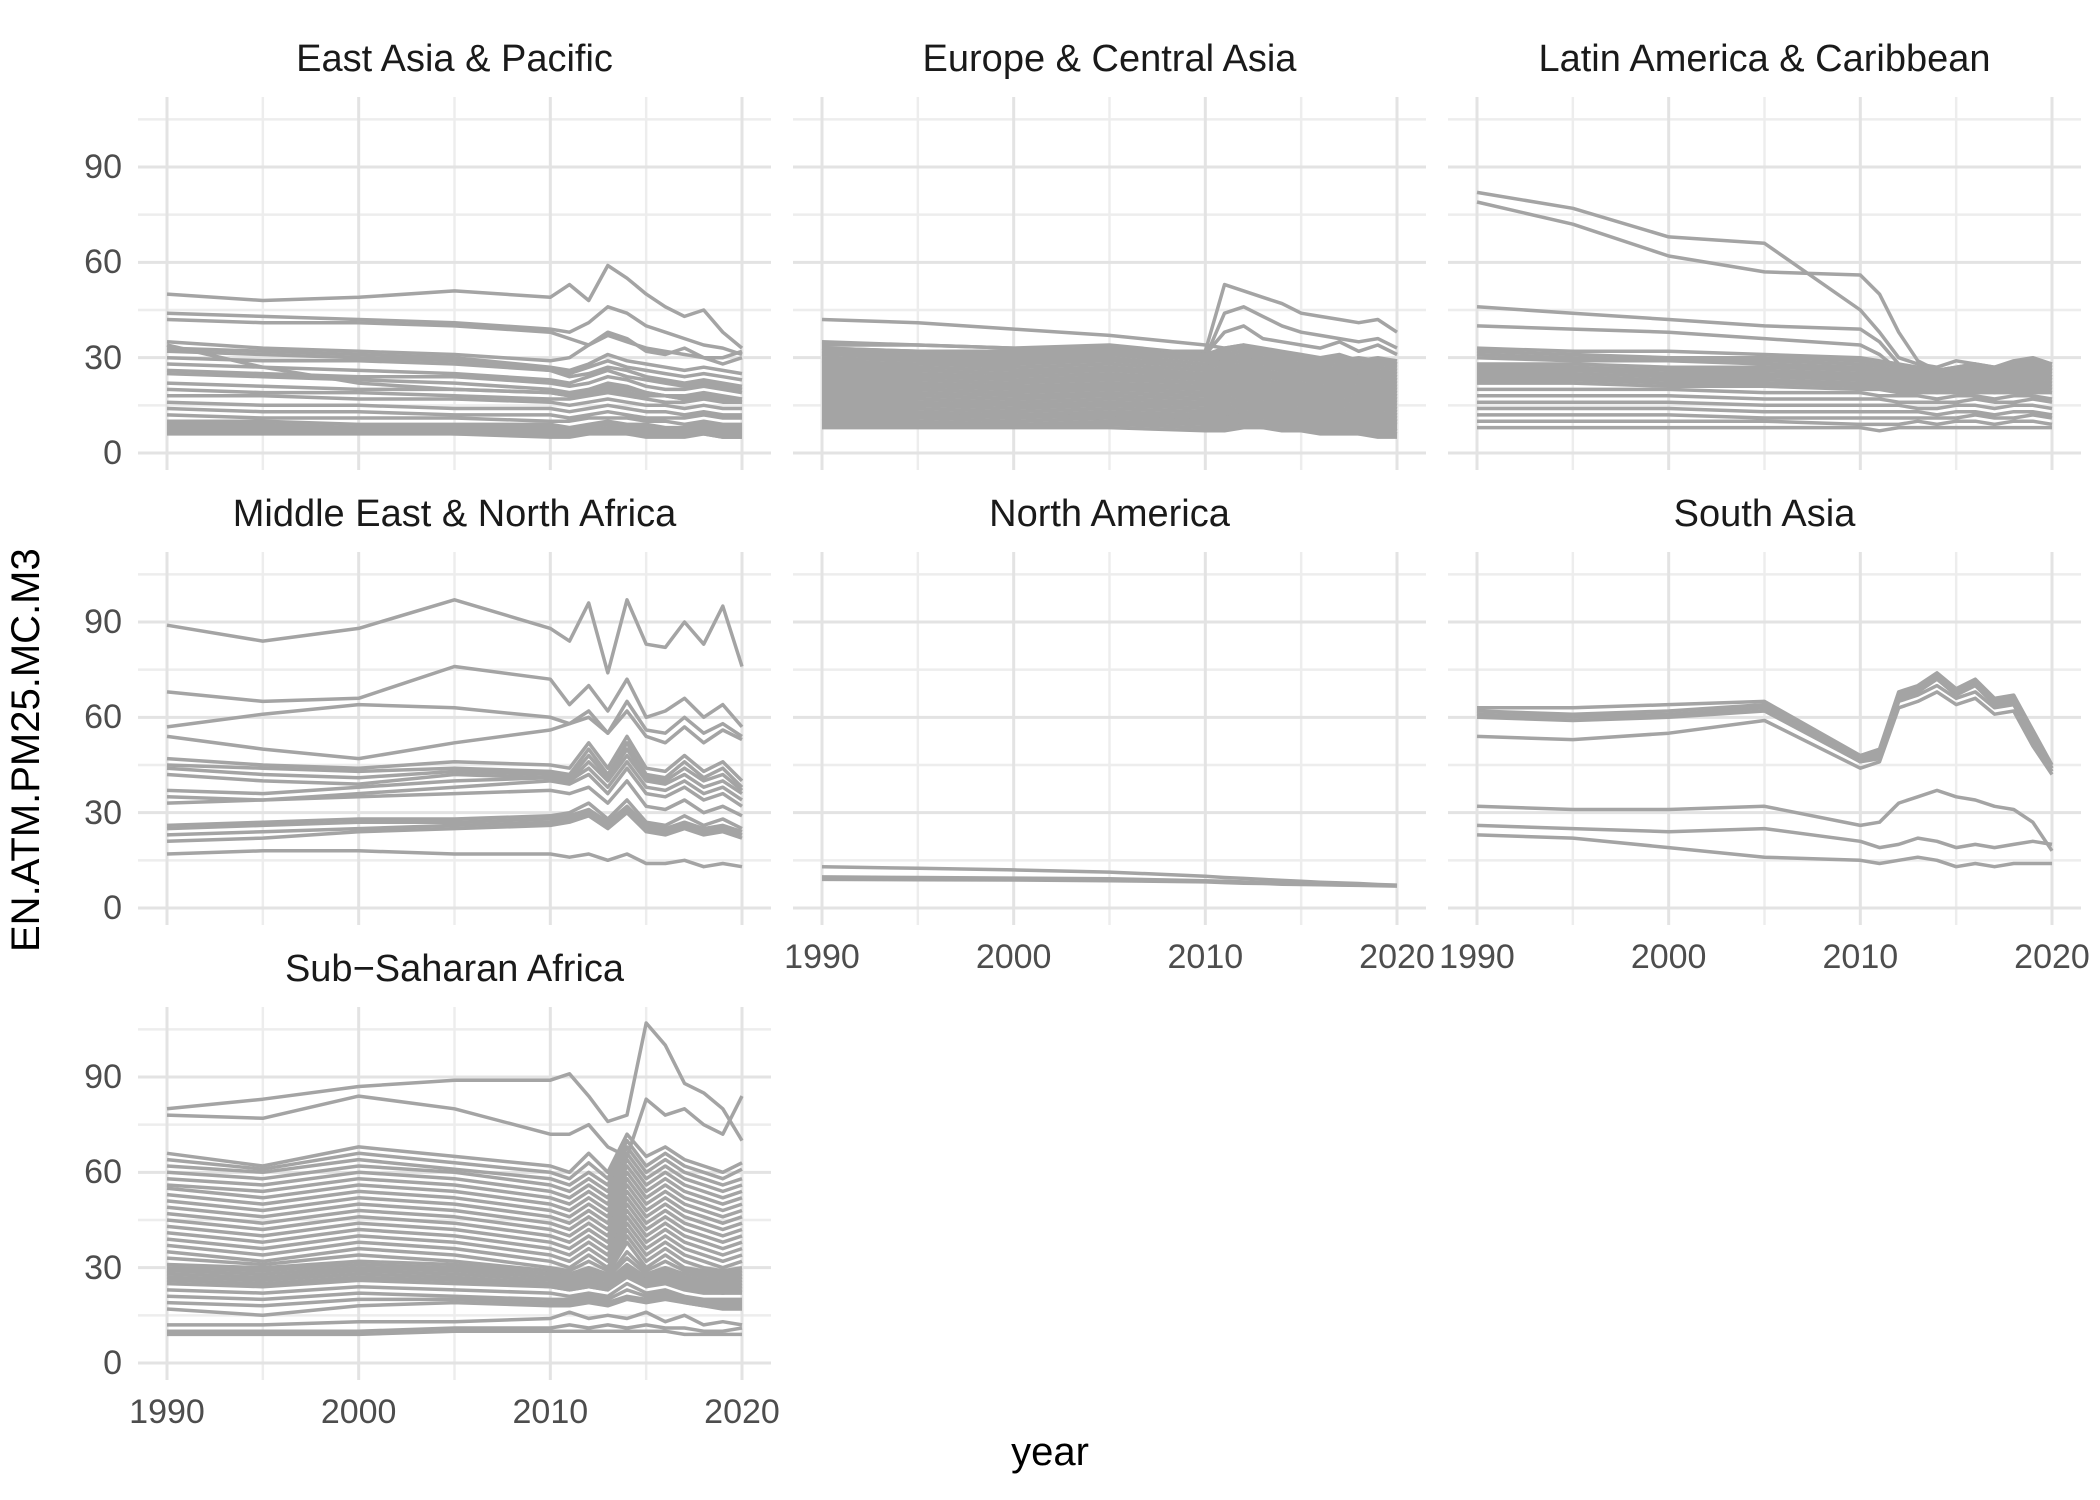  Describe the element at coordinates (1764, 514) in the screenshot. I see `facet-title: South Asia` at that location.